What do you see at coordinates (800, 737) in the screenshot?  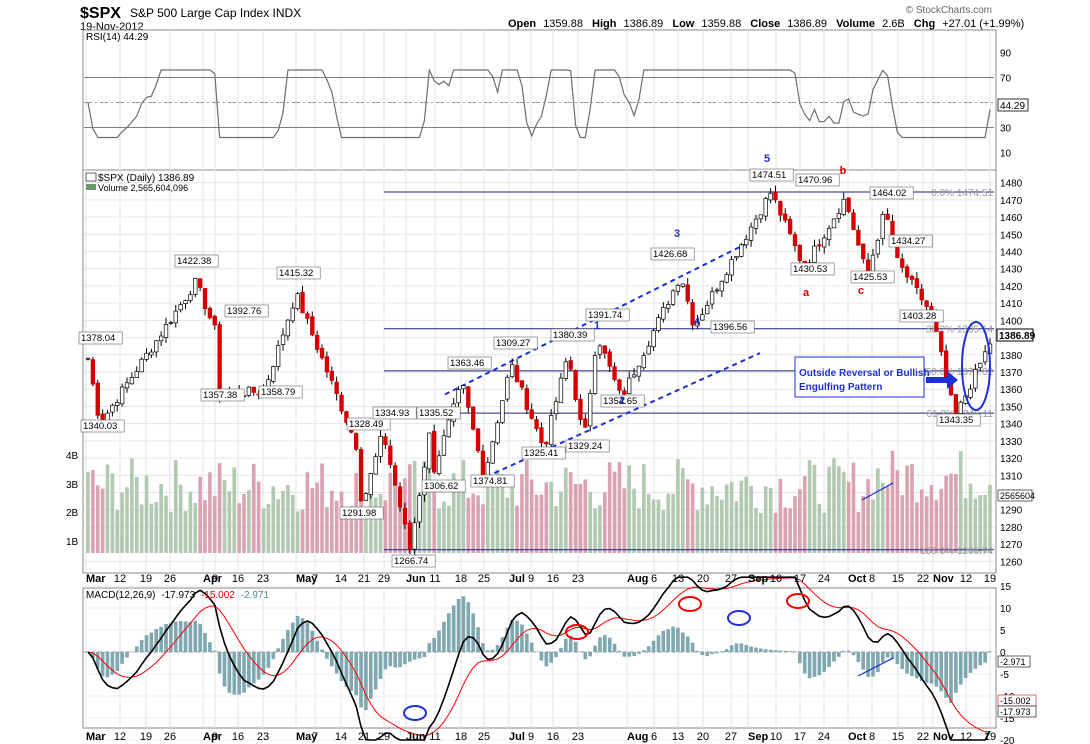 I see `x-tick-label: 17` at bounding box center [800, 737].